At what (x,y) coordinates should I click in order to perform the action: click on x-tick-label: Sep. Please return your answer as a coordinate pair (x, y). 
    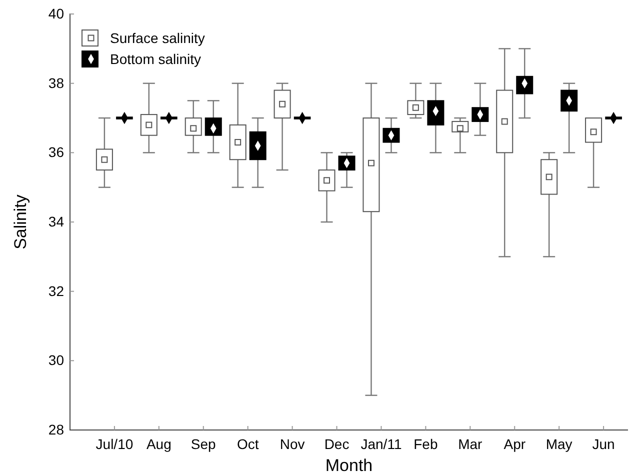
    Looking at the image, I should click on (203, 444).